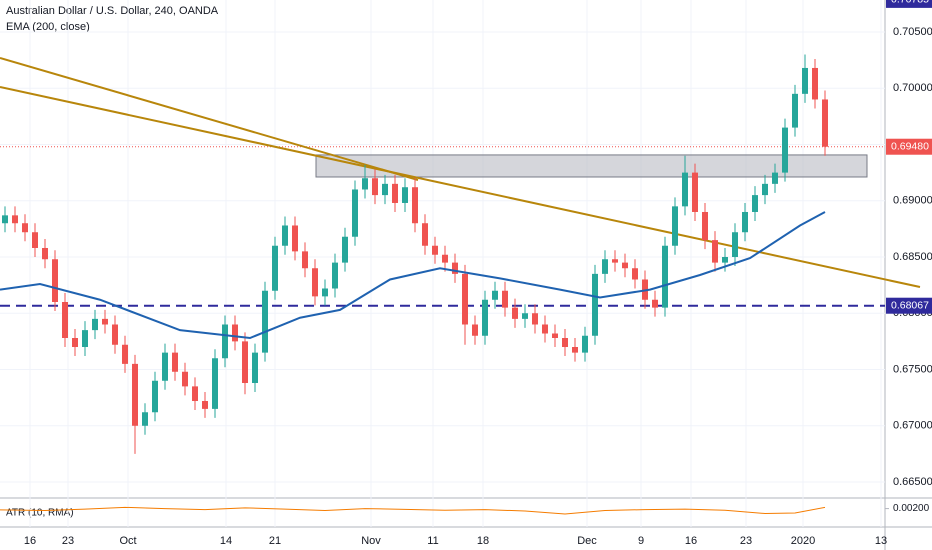 The image size is (932, 550). Describe the element at coordinates (911, 508) in the screenshot. I see `atr-tick-label: 0.00200` at that location.